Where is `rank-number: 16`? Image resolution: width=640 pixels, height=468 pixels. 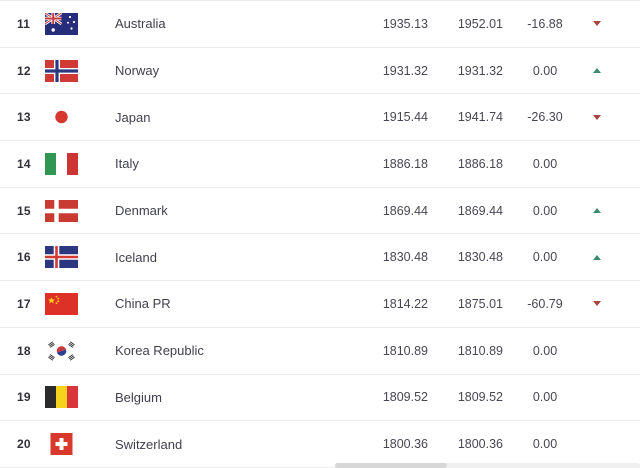 rank-number: 16 is located at coordinates (24, 257).